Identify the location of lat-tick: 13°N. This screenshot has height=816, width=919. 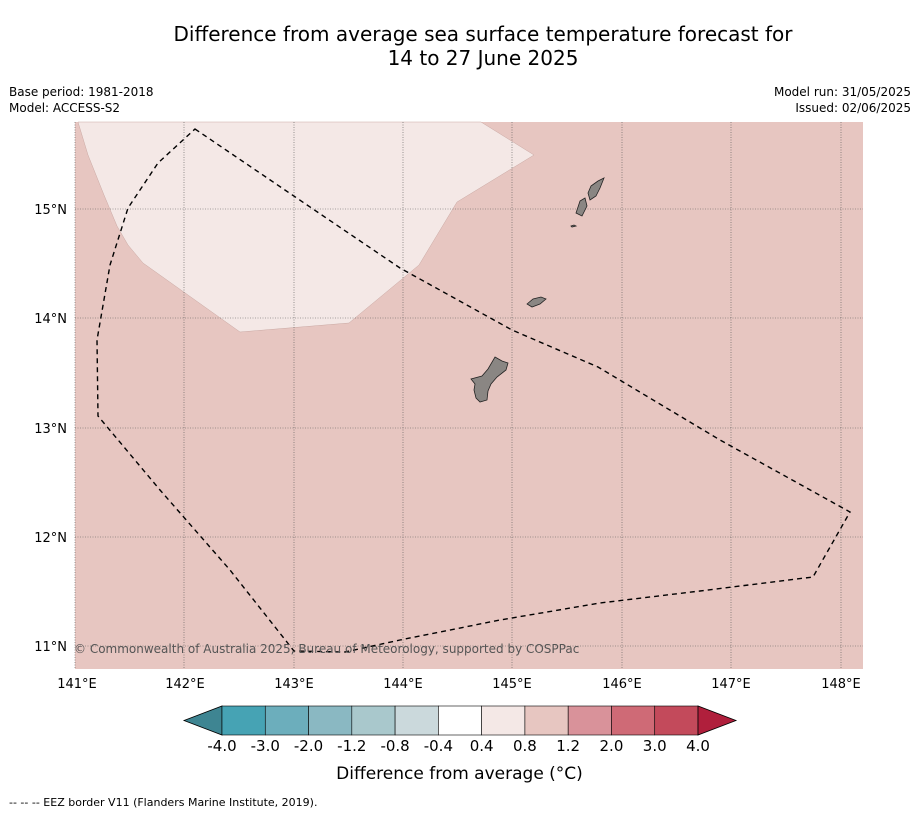
(50, 429).